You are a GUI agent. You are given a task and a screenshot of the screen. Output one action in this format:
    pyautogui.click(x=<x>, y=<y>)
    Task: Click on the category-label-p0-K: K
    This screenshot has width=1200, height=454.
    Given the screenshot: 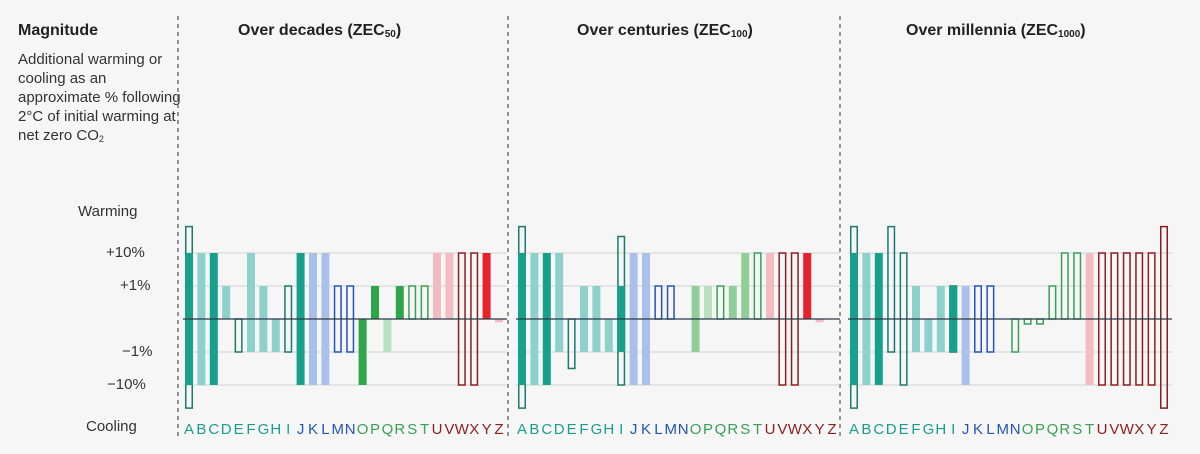 What is the action you would take?
    pyautogui.click(x=313, y=429)
    